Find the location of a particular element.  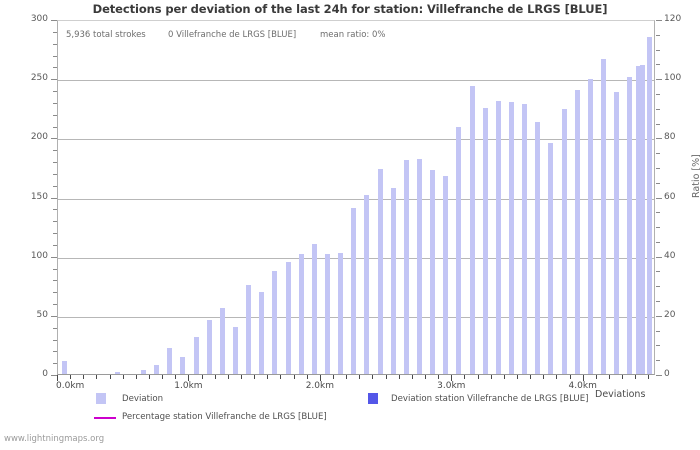

left-axis-label: 50 is located at coordinates (42, 314).